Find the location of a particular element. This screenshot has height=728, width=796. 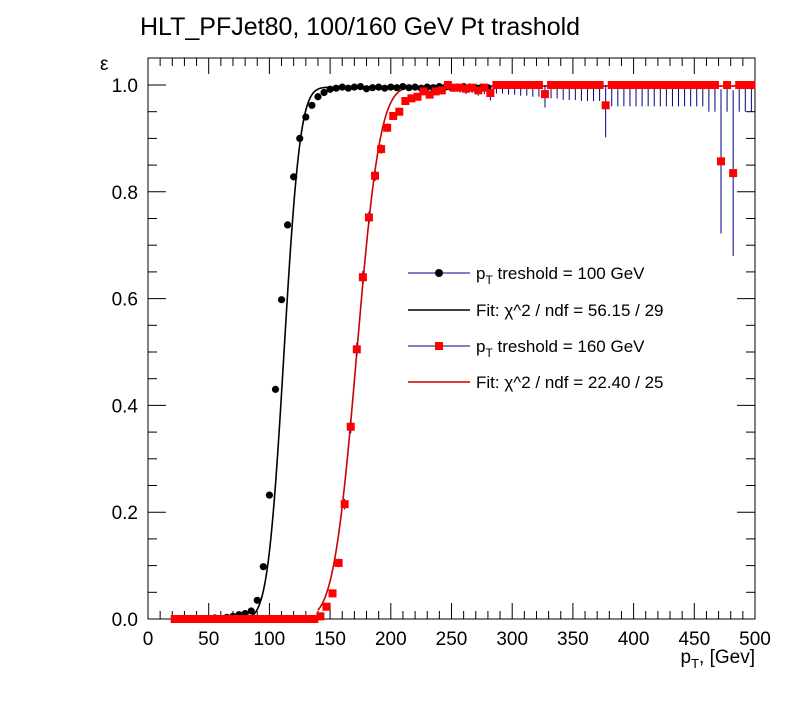

x-tick-labels: 0 50 100 150 200 250 300 350 400 450 500 is located at coordinates (457, 639).